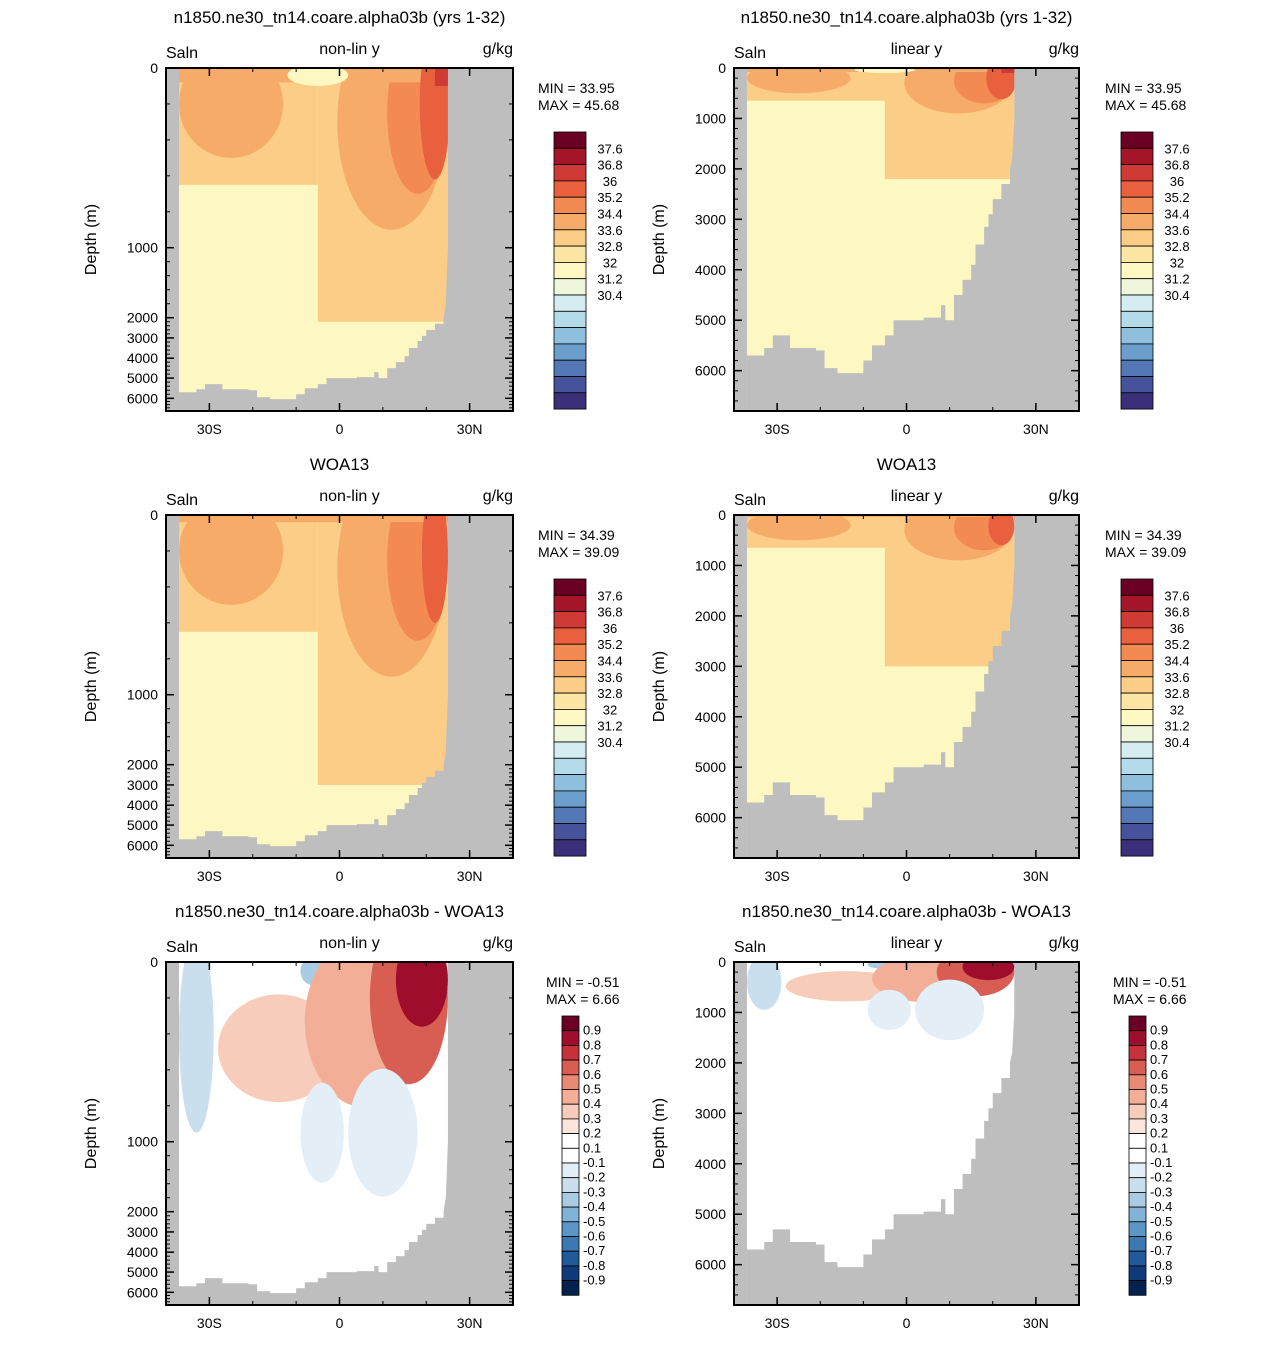 The width and height of the screenshot is (1285, 1345). Describe the element at coordinates (1161, 1221) in the screenshot. I see `colorbar-label: -0.5` at that location.